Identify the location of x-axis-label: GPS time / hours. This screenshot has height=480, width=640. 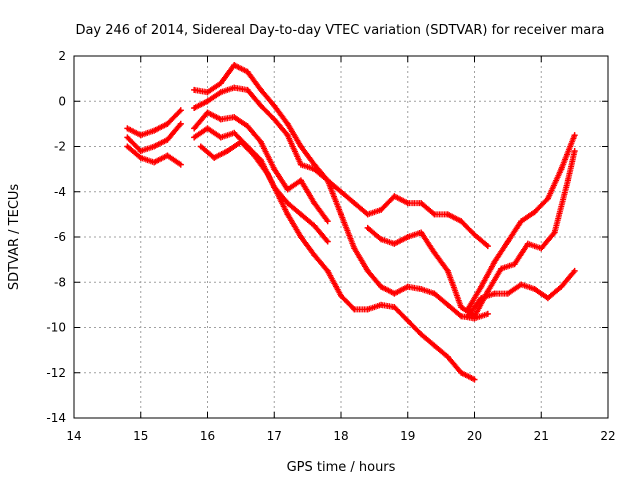
(341, 467).